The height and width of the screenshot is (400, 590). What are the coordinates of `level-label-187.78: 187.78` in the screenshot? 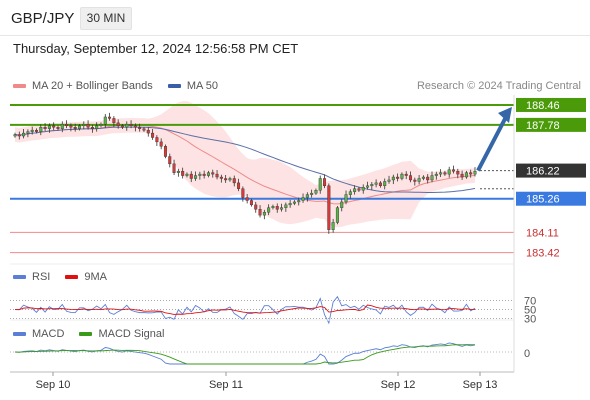 It's located at (543, 126).